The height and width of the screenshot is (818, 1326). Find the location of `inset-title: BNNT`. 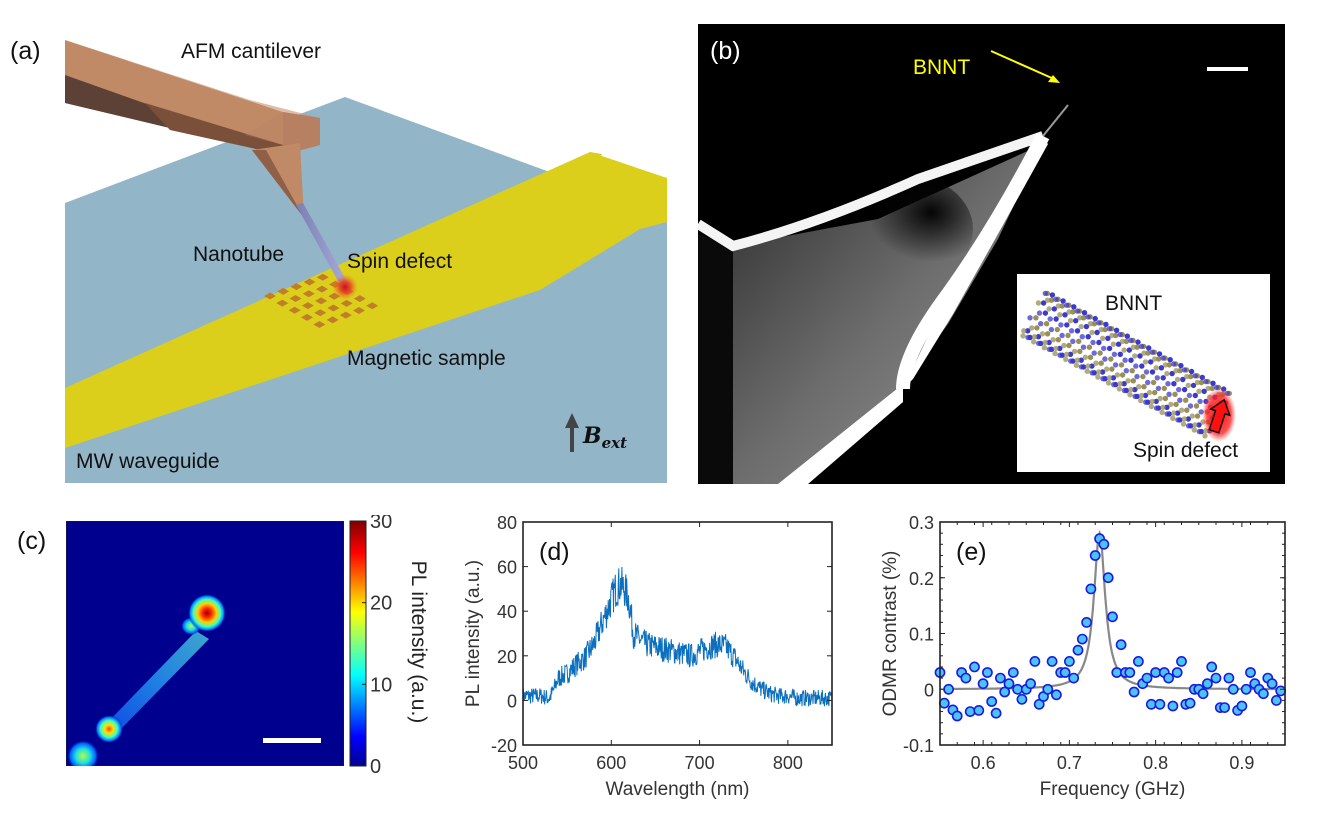

inset-title: BNNT is located at coordinates (1134, 303).